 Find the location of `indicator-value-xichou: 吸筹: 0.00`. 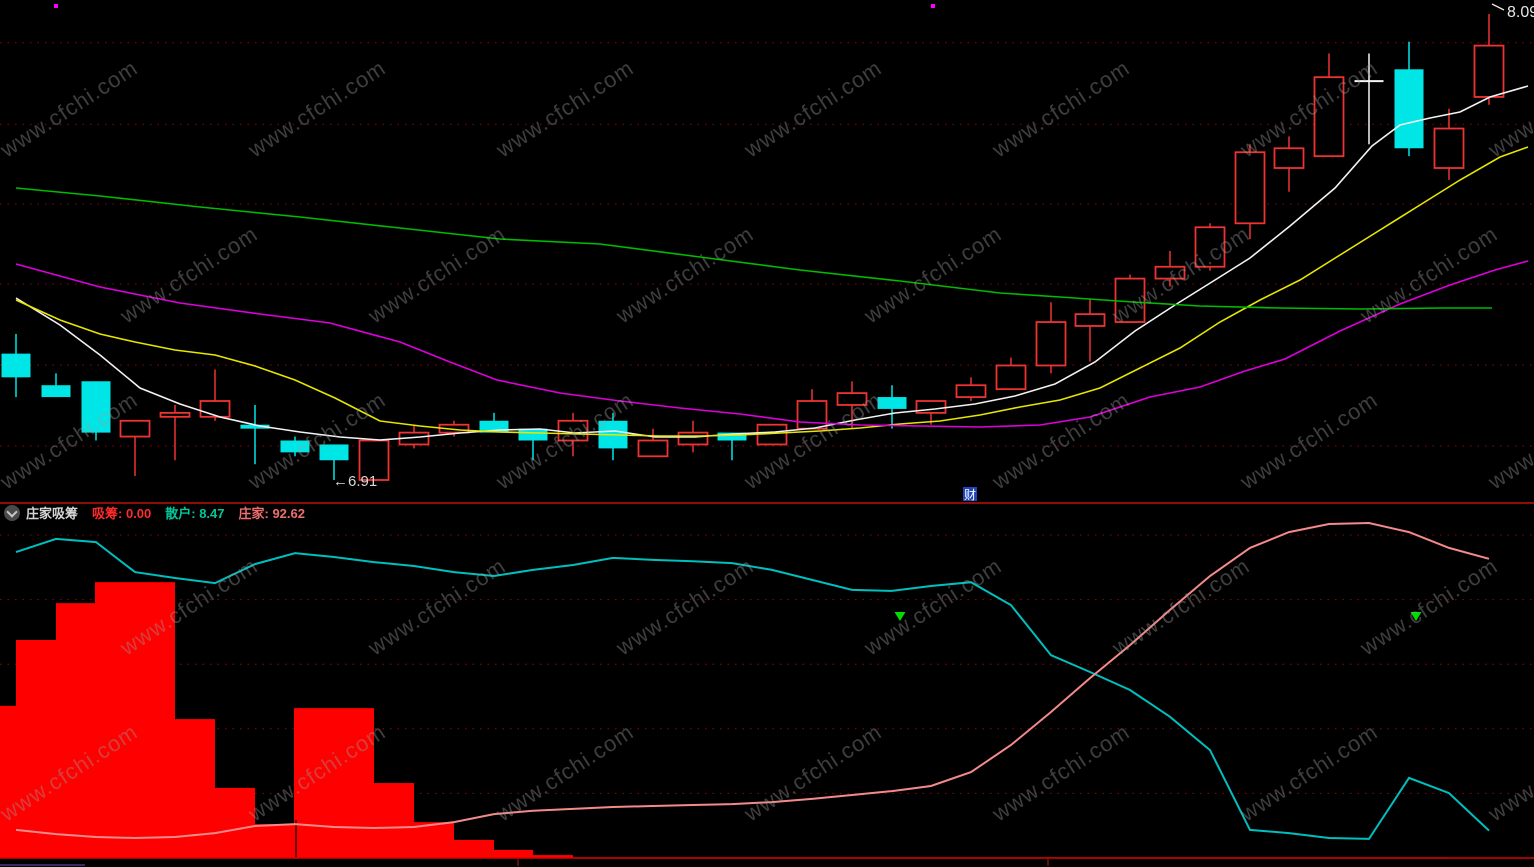

indicator-value-xichou: 吸筹: 0.00 is located at coordinates (122, 513).